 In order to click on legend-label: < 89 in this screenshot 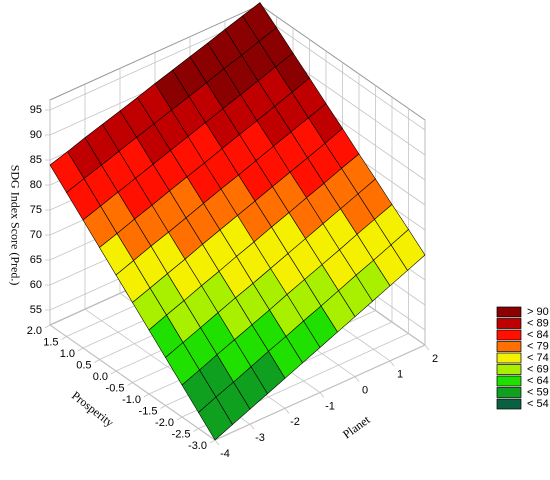, I will do `click(538, 323)`.